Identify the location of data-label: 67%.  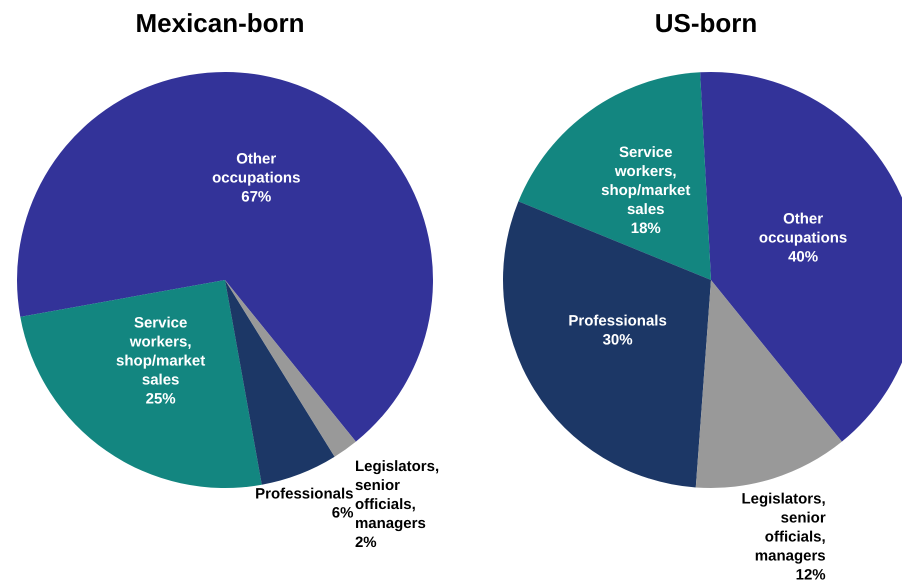
(256, 197).